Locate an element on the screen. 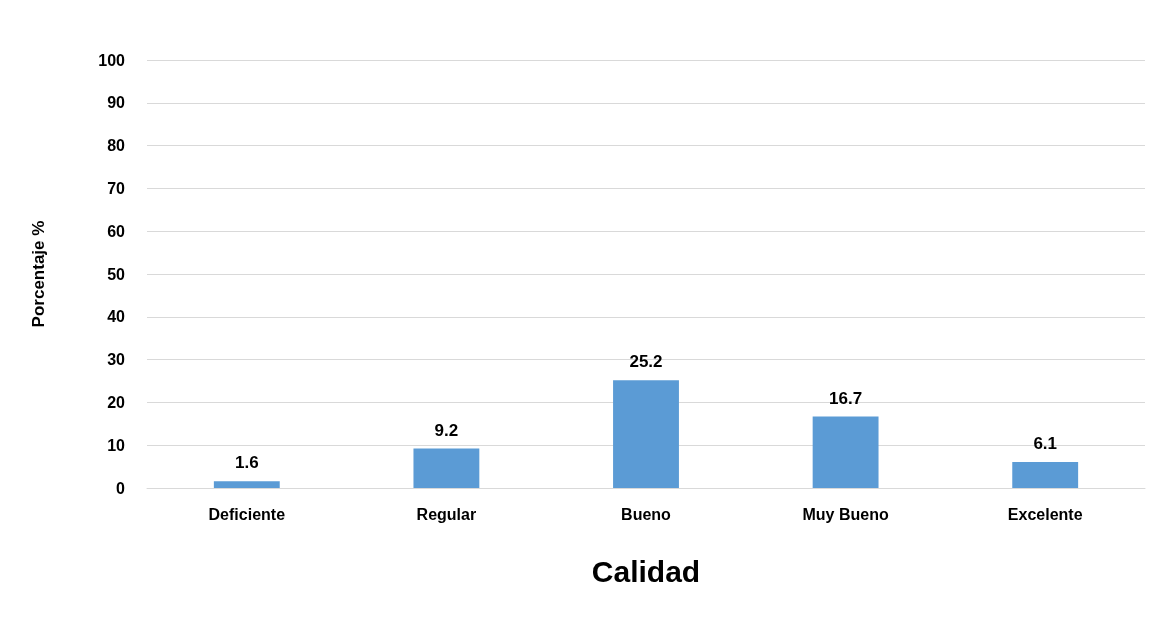  x-tick-label: Muy Bueno is located at coordinates (845, 514).